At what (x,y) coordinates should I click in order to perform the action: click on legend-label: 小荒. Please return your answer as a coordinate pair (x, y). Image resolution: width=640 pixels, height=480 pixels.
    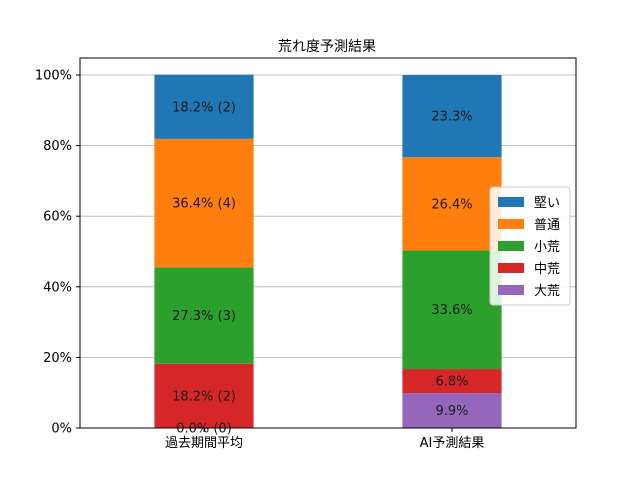
    Looking at the image, I should click on (547, 247).